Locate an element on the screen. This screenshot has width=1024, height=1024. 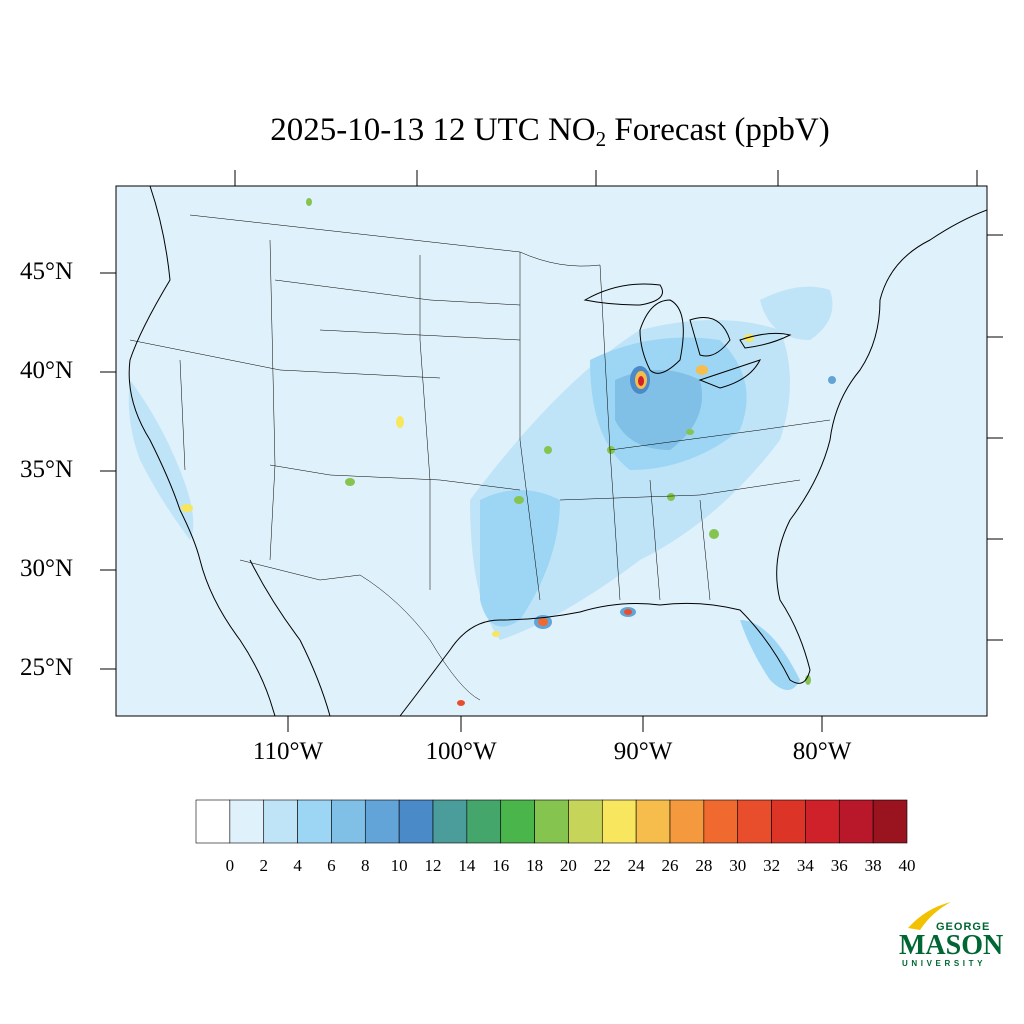
hotspot-los-angeles is located at coordinates (187, 508).